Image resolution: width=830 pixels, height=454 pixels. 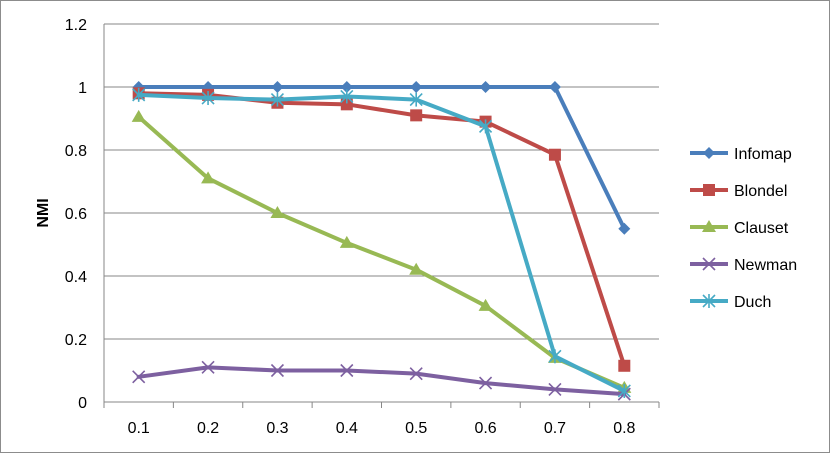 What do you see at coordinates (760, 191) in the screenshot?
I see `legend-label-blondel: Blondel` at bounding box center [760, 191].